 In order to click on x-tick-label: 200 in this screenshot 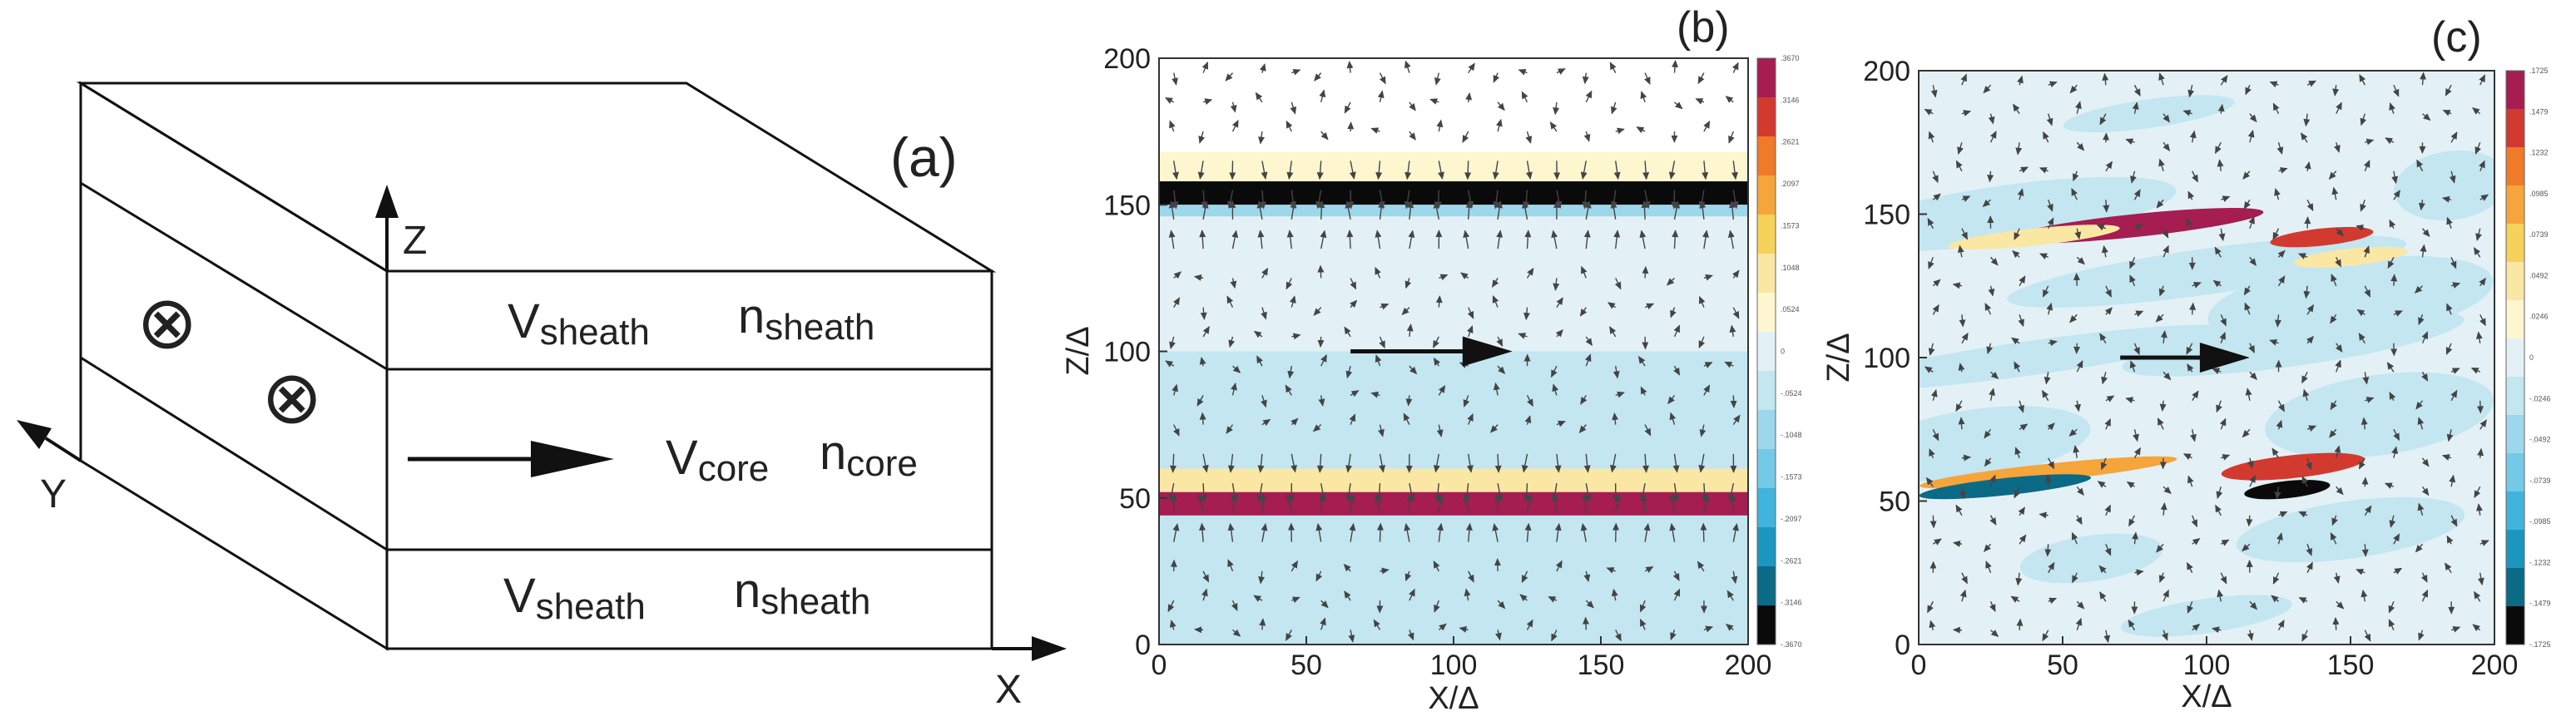, I will do `click(2495, 665)`.